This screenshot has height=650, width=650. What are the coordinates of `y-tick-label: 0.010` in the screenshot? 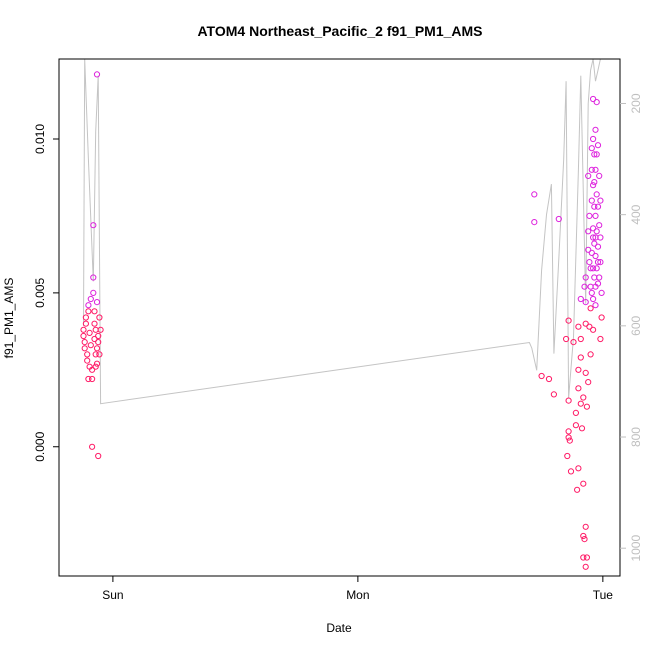 It's located at (40, 139).